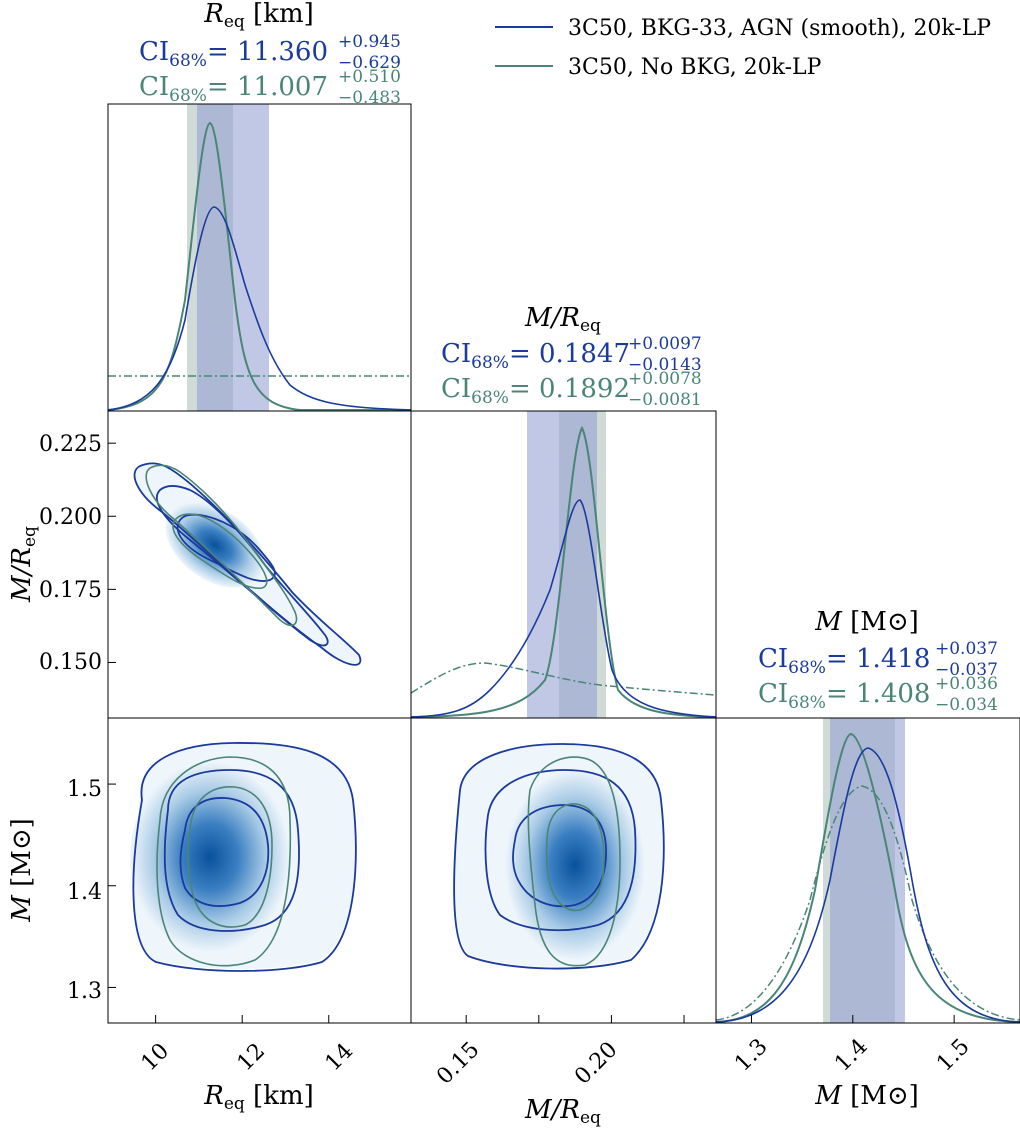 This screenshot has width=1020, height=1129. Describe the element at coordinates (84, 991) in the screenshot. I see `ytick-mass-13: 1.3` at that location.